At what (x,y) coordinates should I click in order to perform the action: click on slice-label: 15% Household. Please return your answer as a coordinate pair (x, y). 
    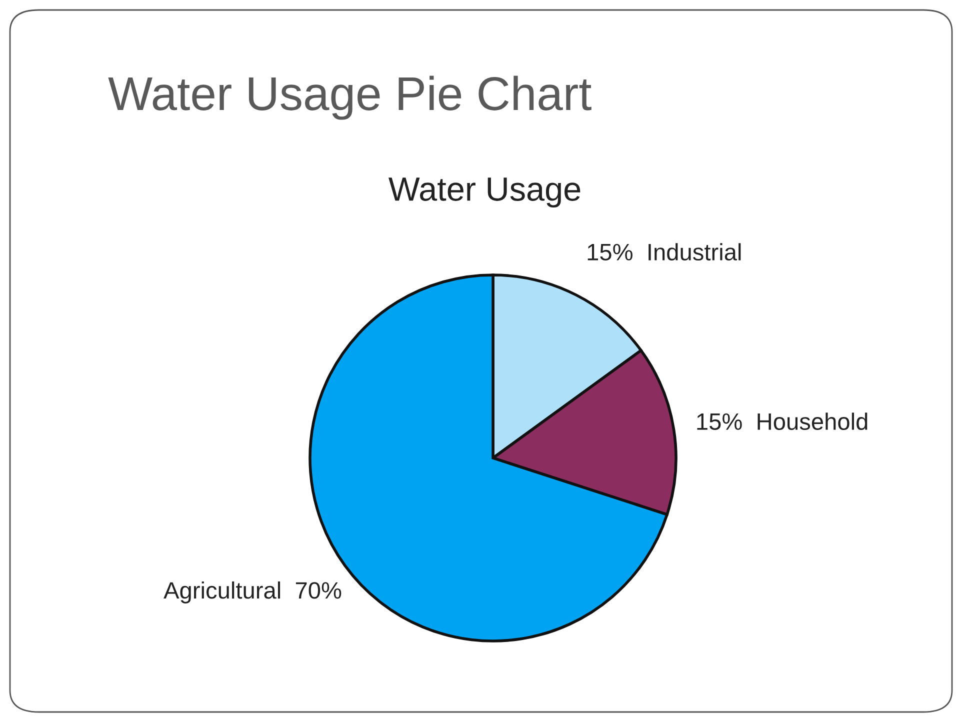
    Looking at the image, I should click on (782, 421).